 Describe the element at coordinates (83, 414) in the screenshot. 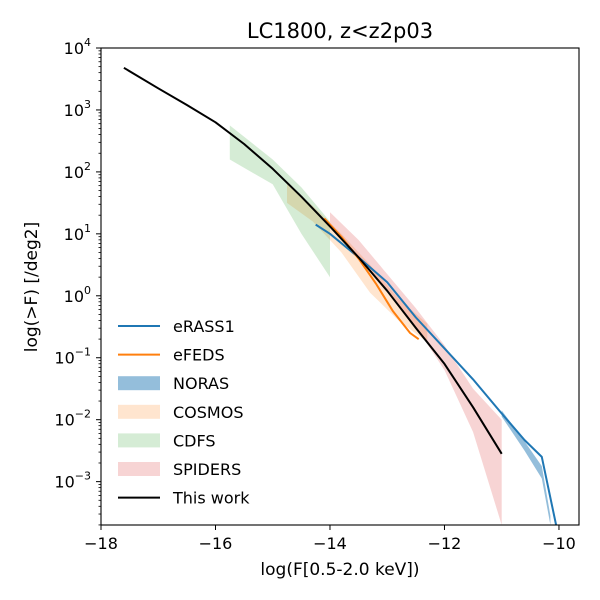

I see `y-tick-exponent: −2` at that location.